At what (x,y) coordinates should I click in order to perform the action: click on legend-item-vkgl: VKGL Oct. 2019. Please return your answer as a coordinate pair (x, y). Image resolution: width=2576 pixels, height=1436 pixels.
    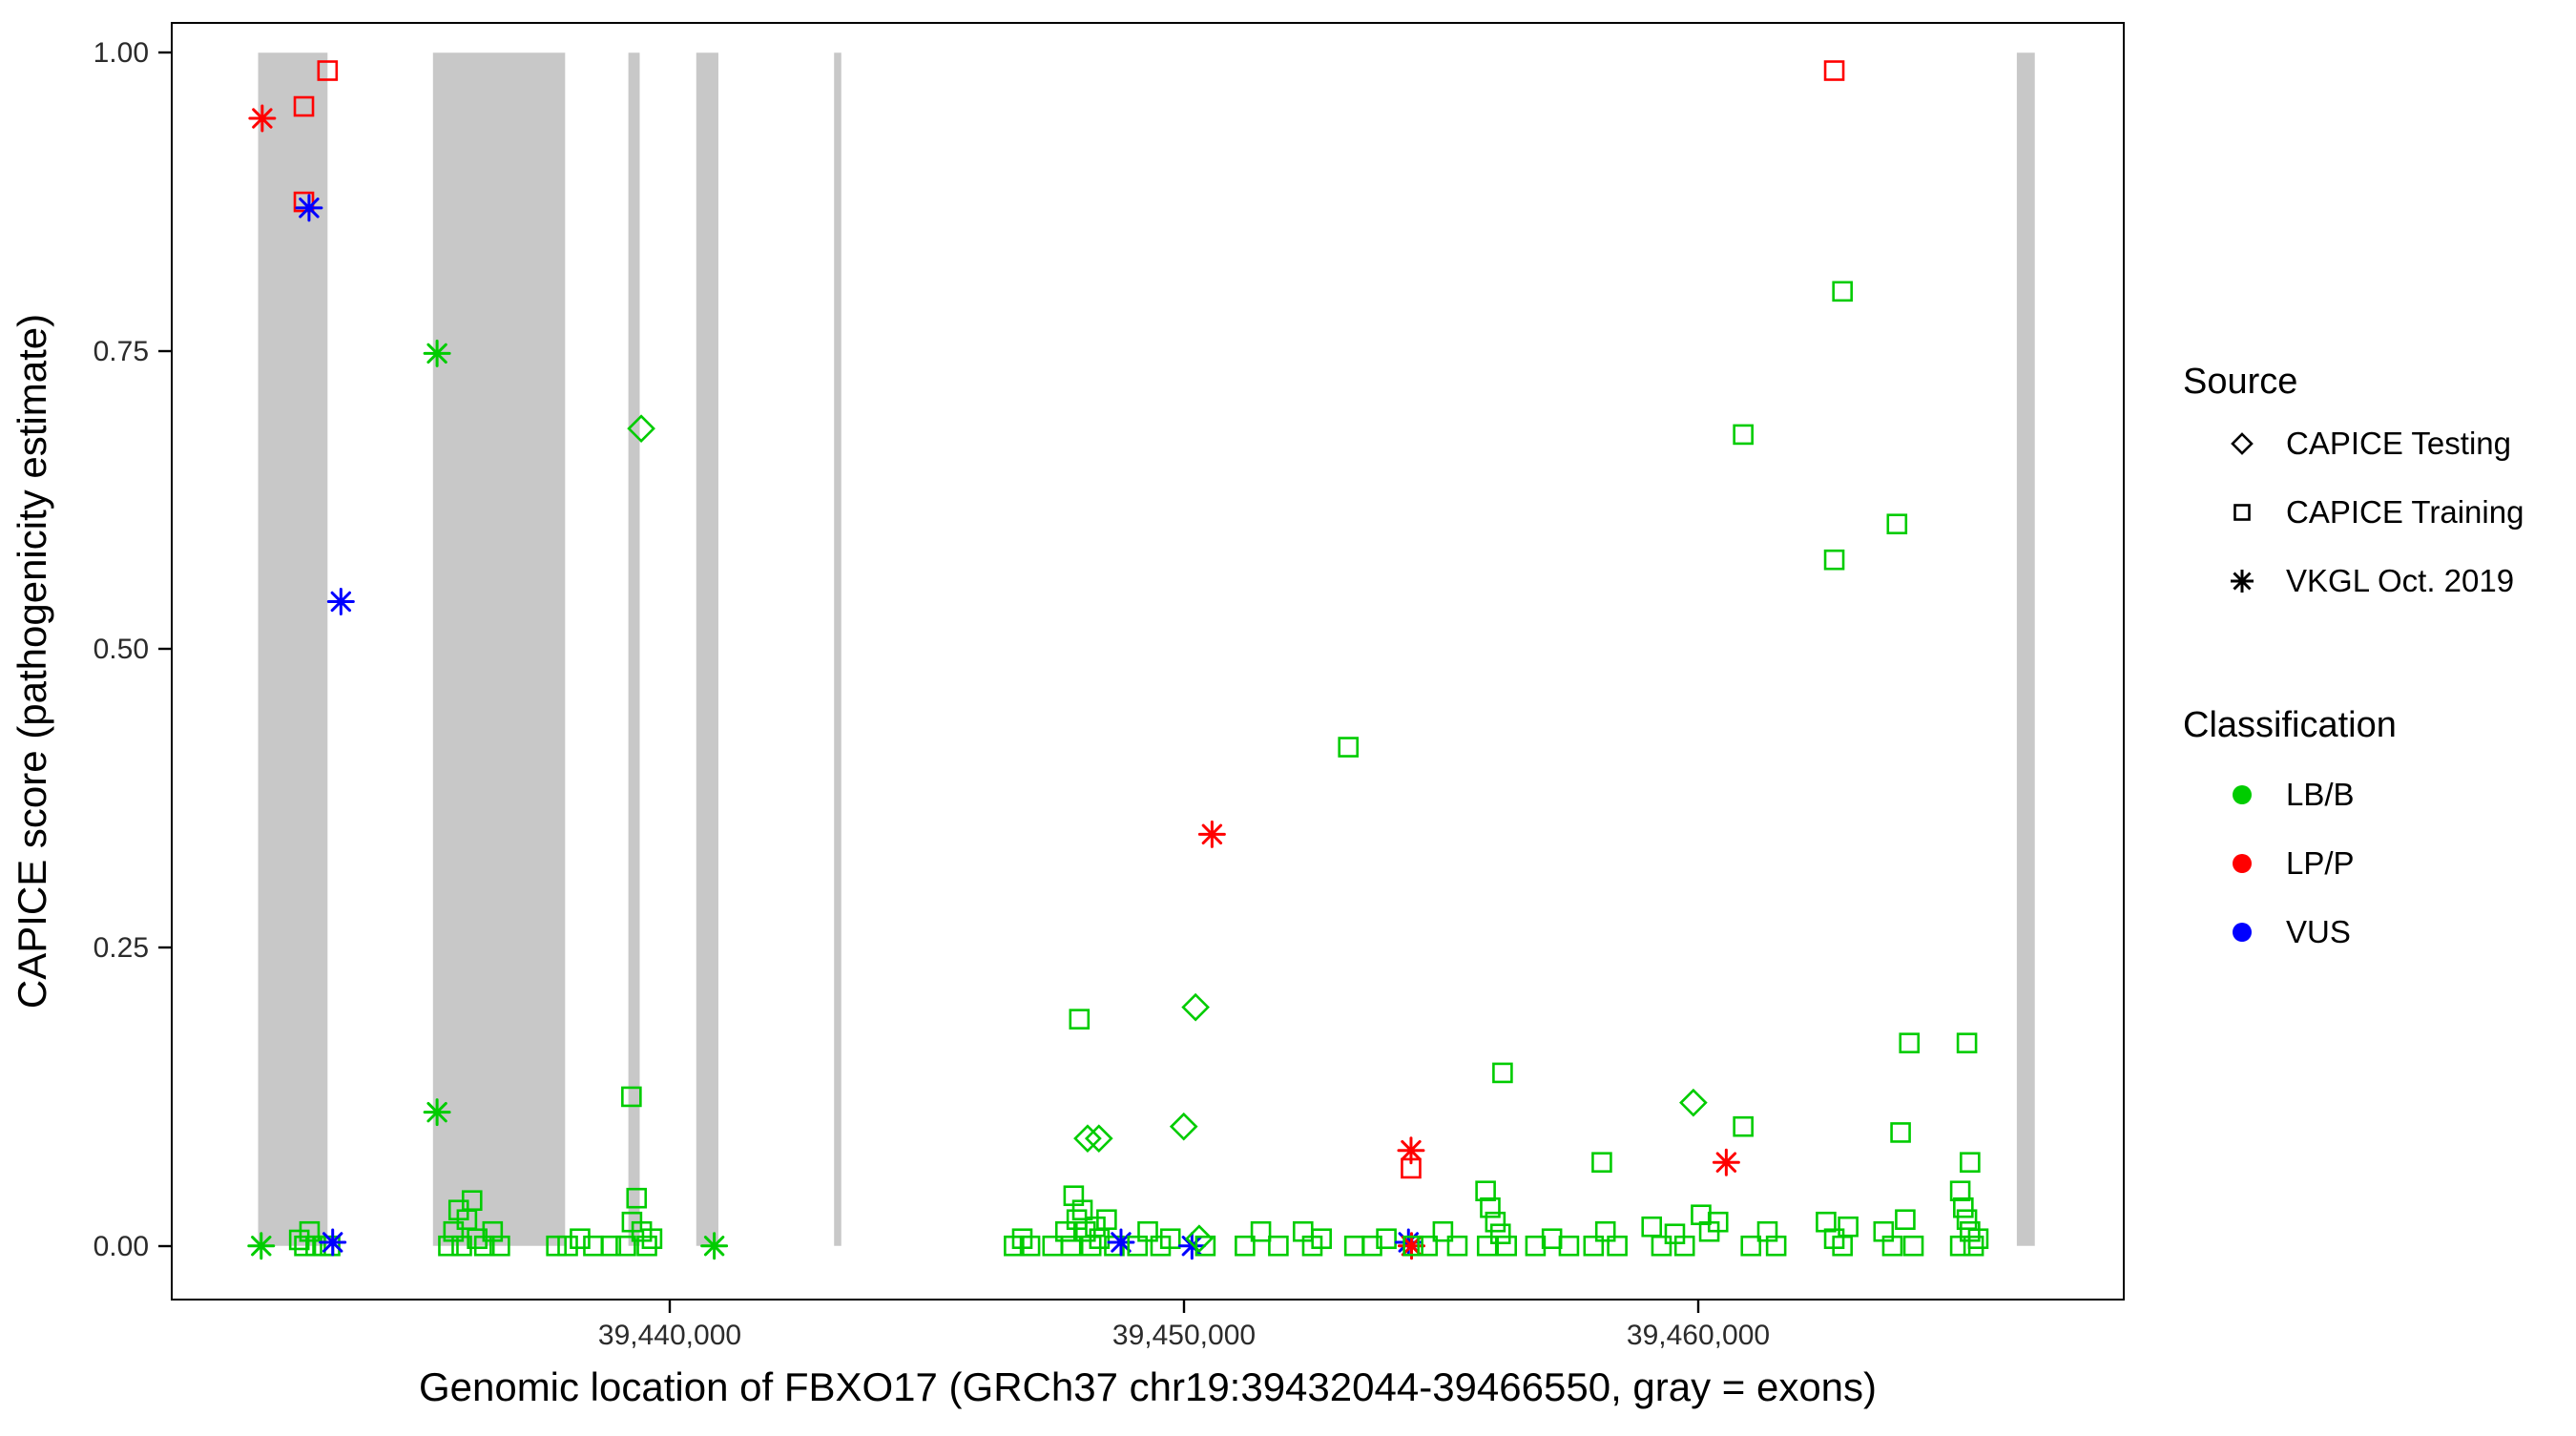
    Looking at the image, I should click on (2400, 580).